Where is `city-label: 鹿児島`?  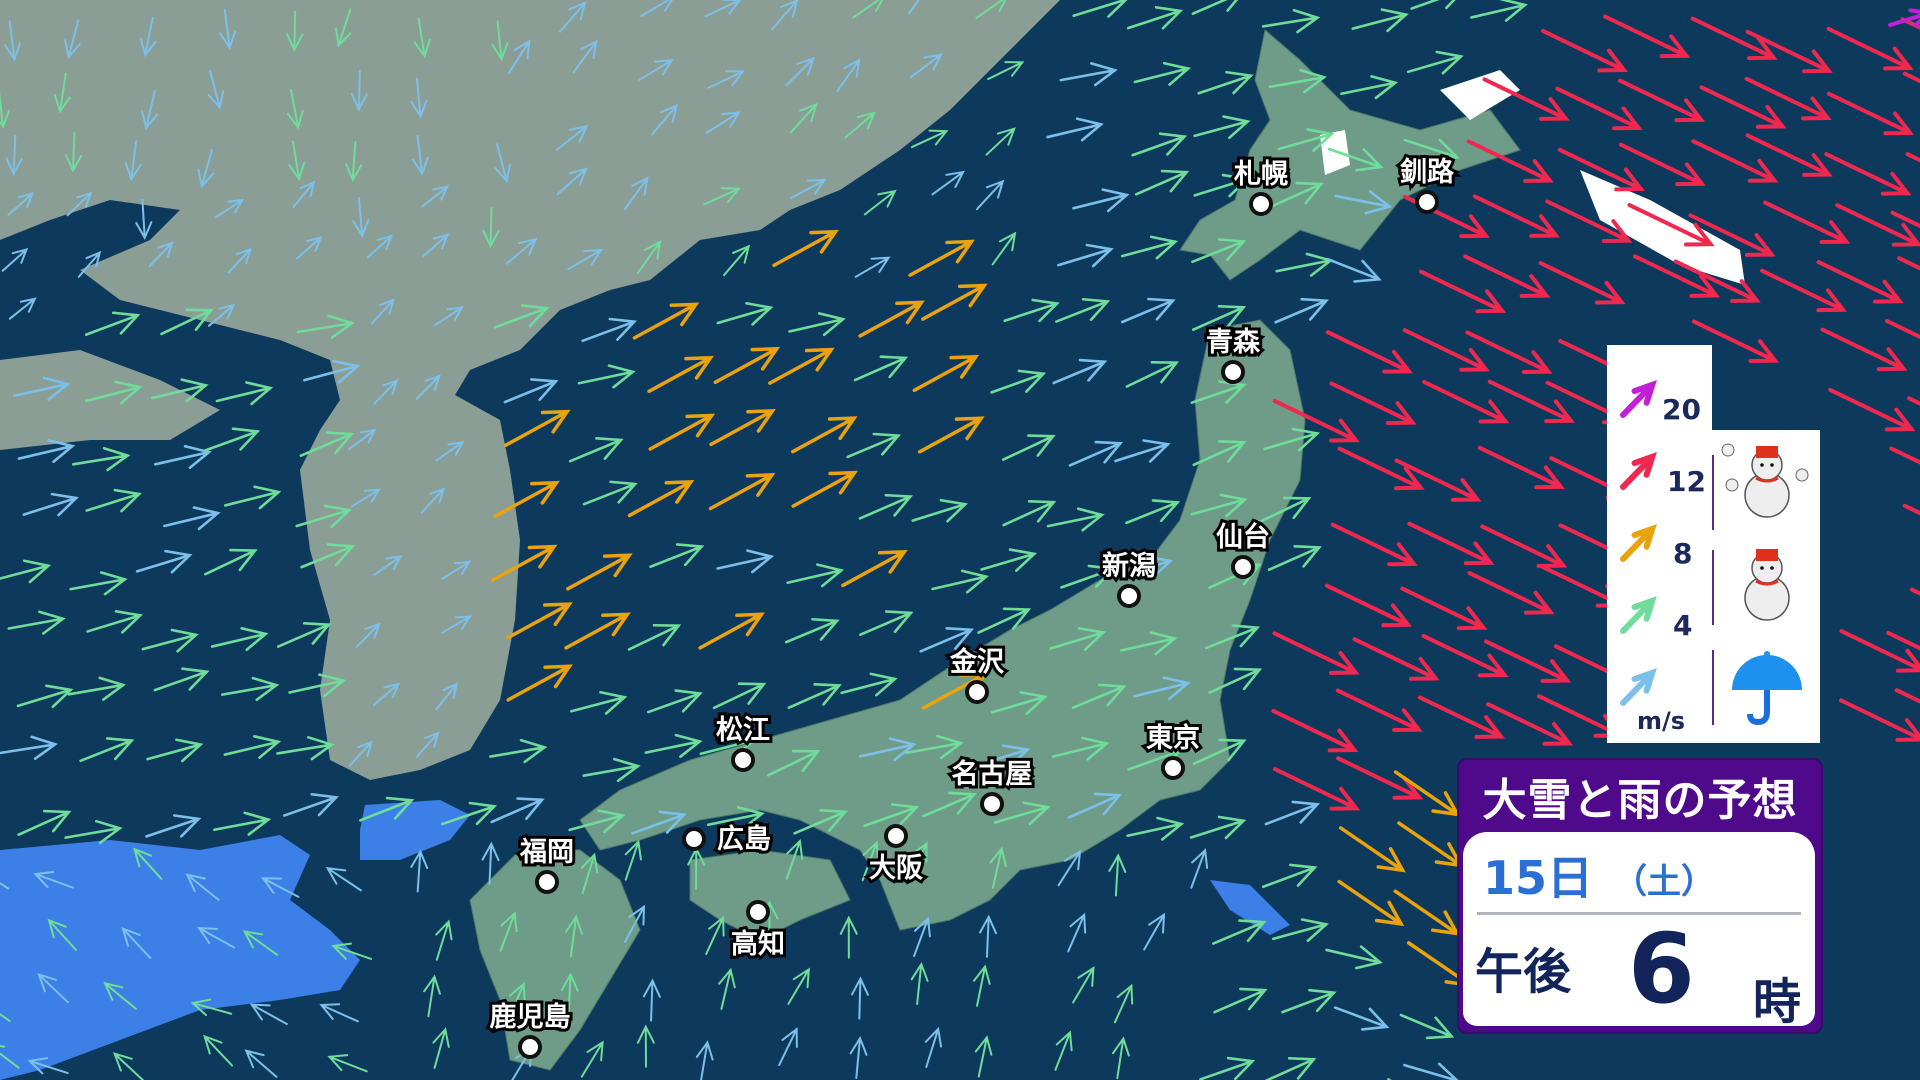 city-label: 鹿児島 is located at coordinates (530, 1018).